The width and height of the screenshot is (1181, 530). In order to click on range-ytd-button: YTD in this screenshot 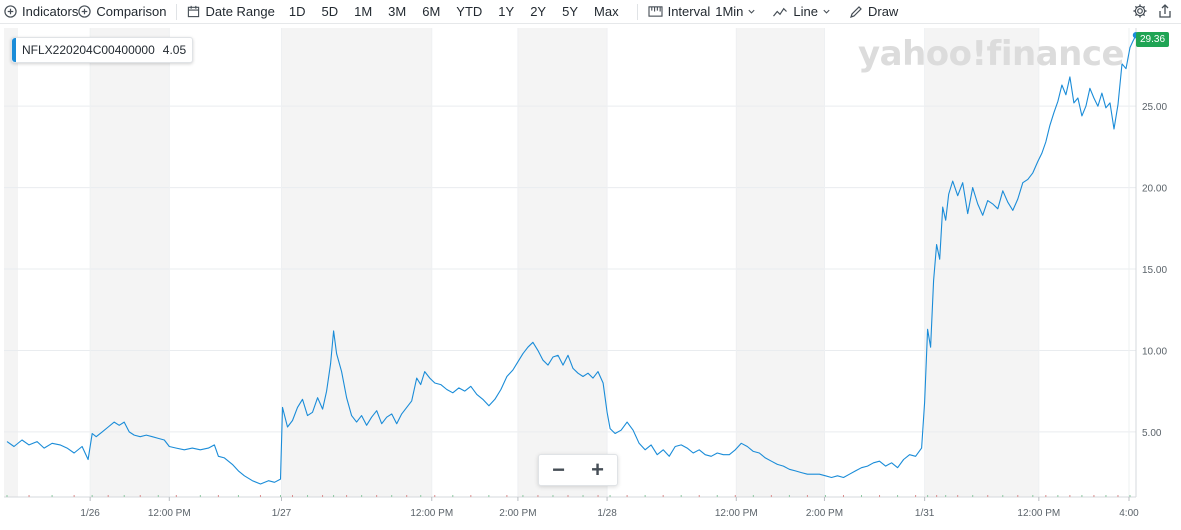, I will do `click(469, 11)`.